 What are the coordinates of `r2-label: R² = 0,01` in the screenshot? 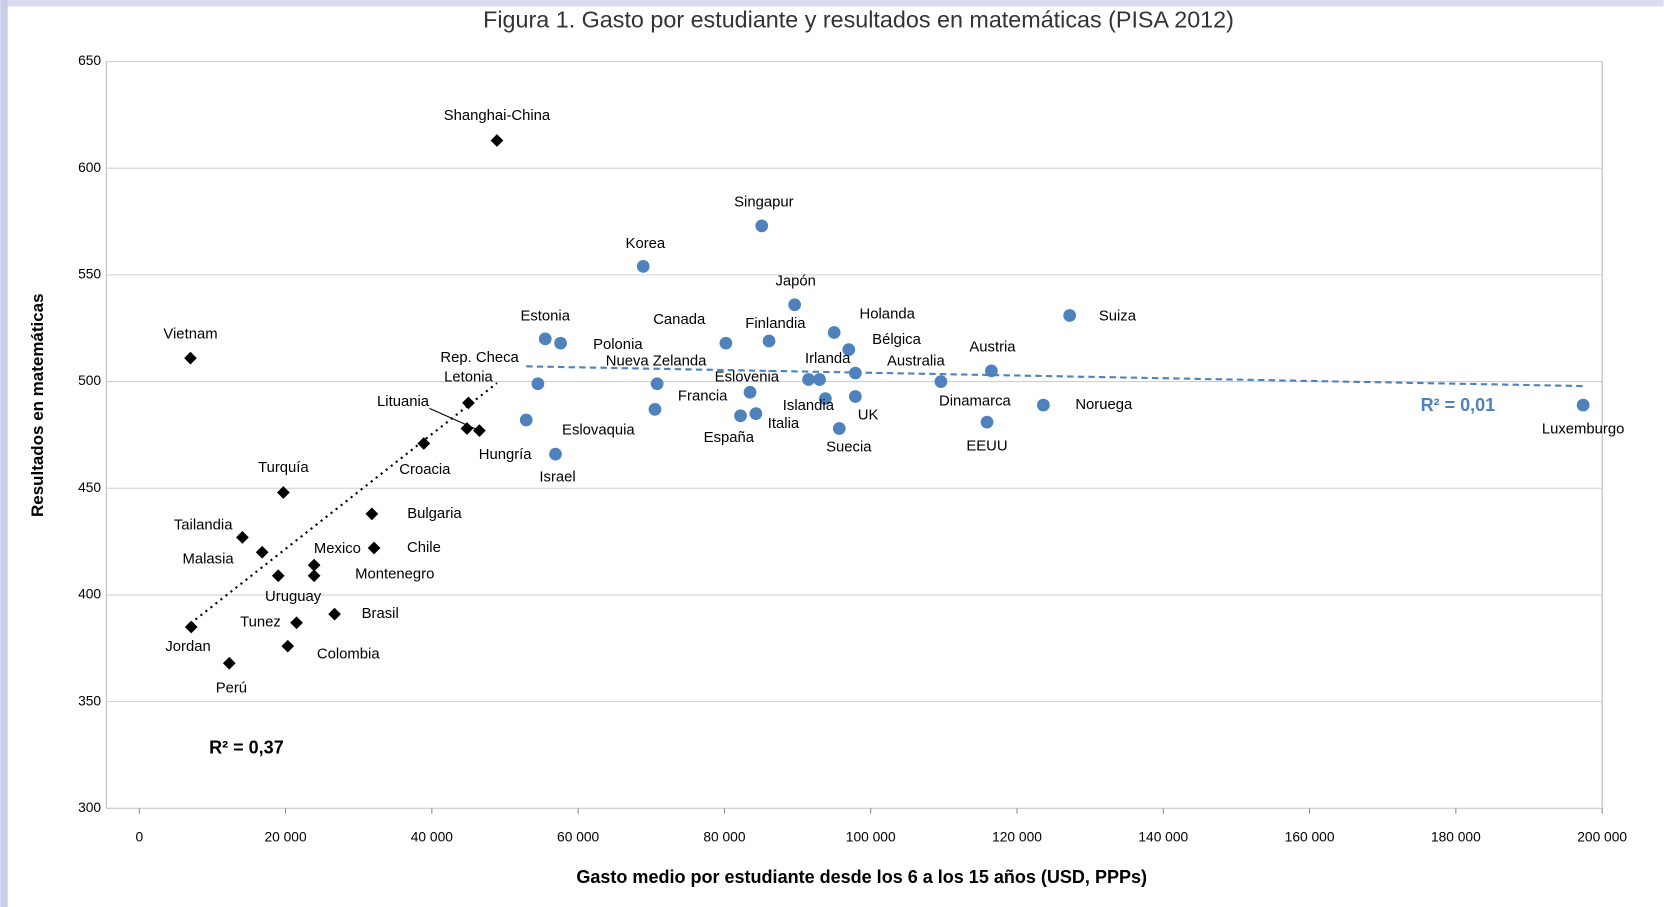 It's located at (1458, 405).